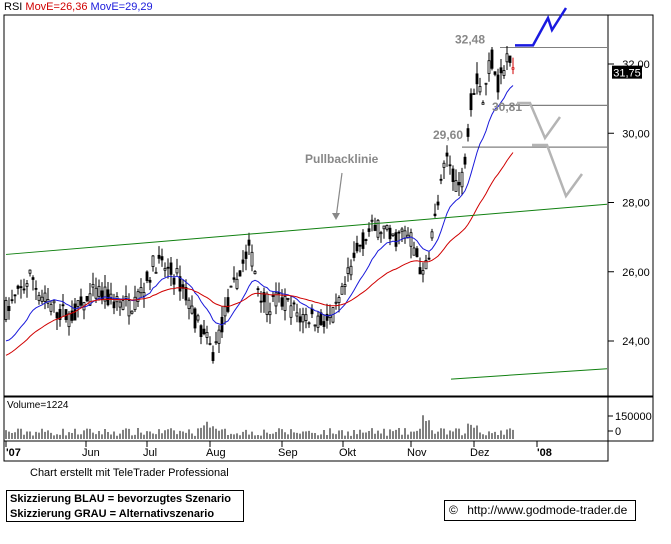  I want to click on x-tick-label: '07, so click(13, 453).